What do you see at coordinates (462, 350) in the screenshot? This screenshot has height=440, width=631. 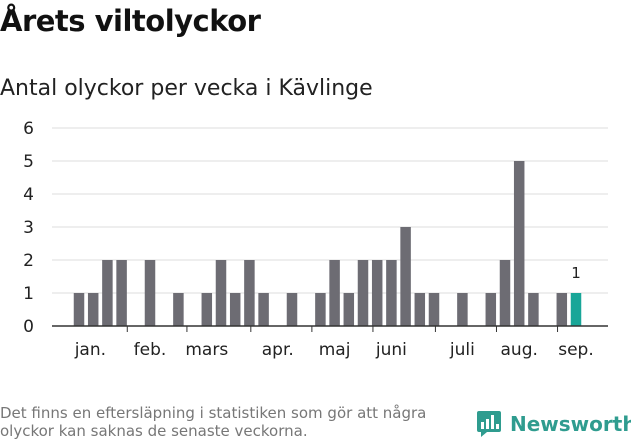 I see `x-tick-label: juli` at bounding box center [462, 350].